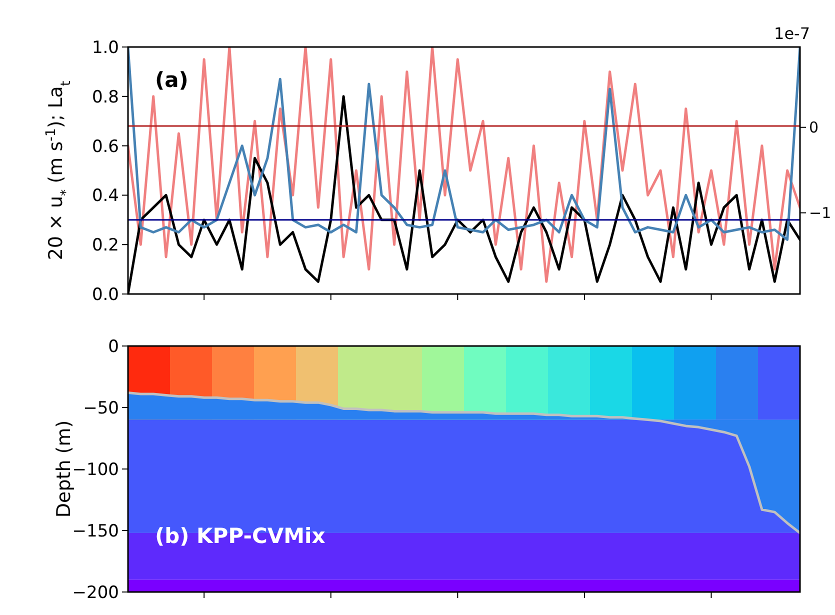 The width and height of the screenshot is (835, 615). What do you see at coordinates (95, 470) in the screenshot?
I see `y-tick-label: −100` at bounding box center [95, 470].